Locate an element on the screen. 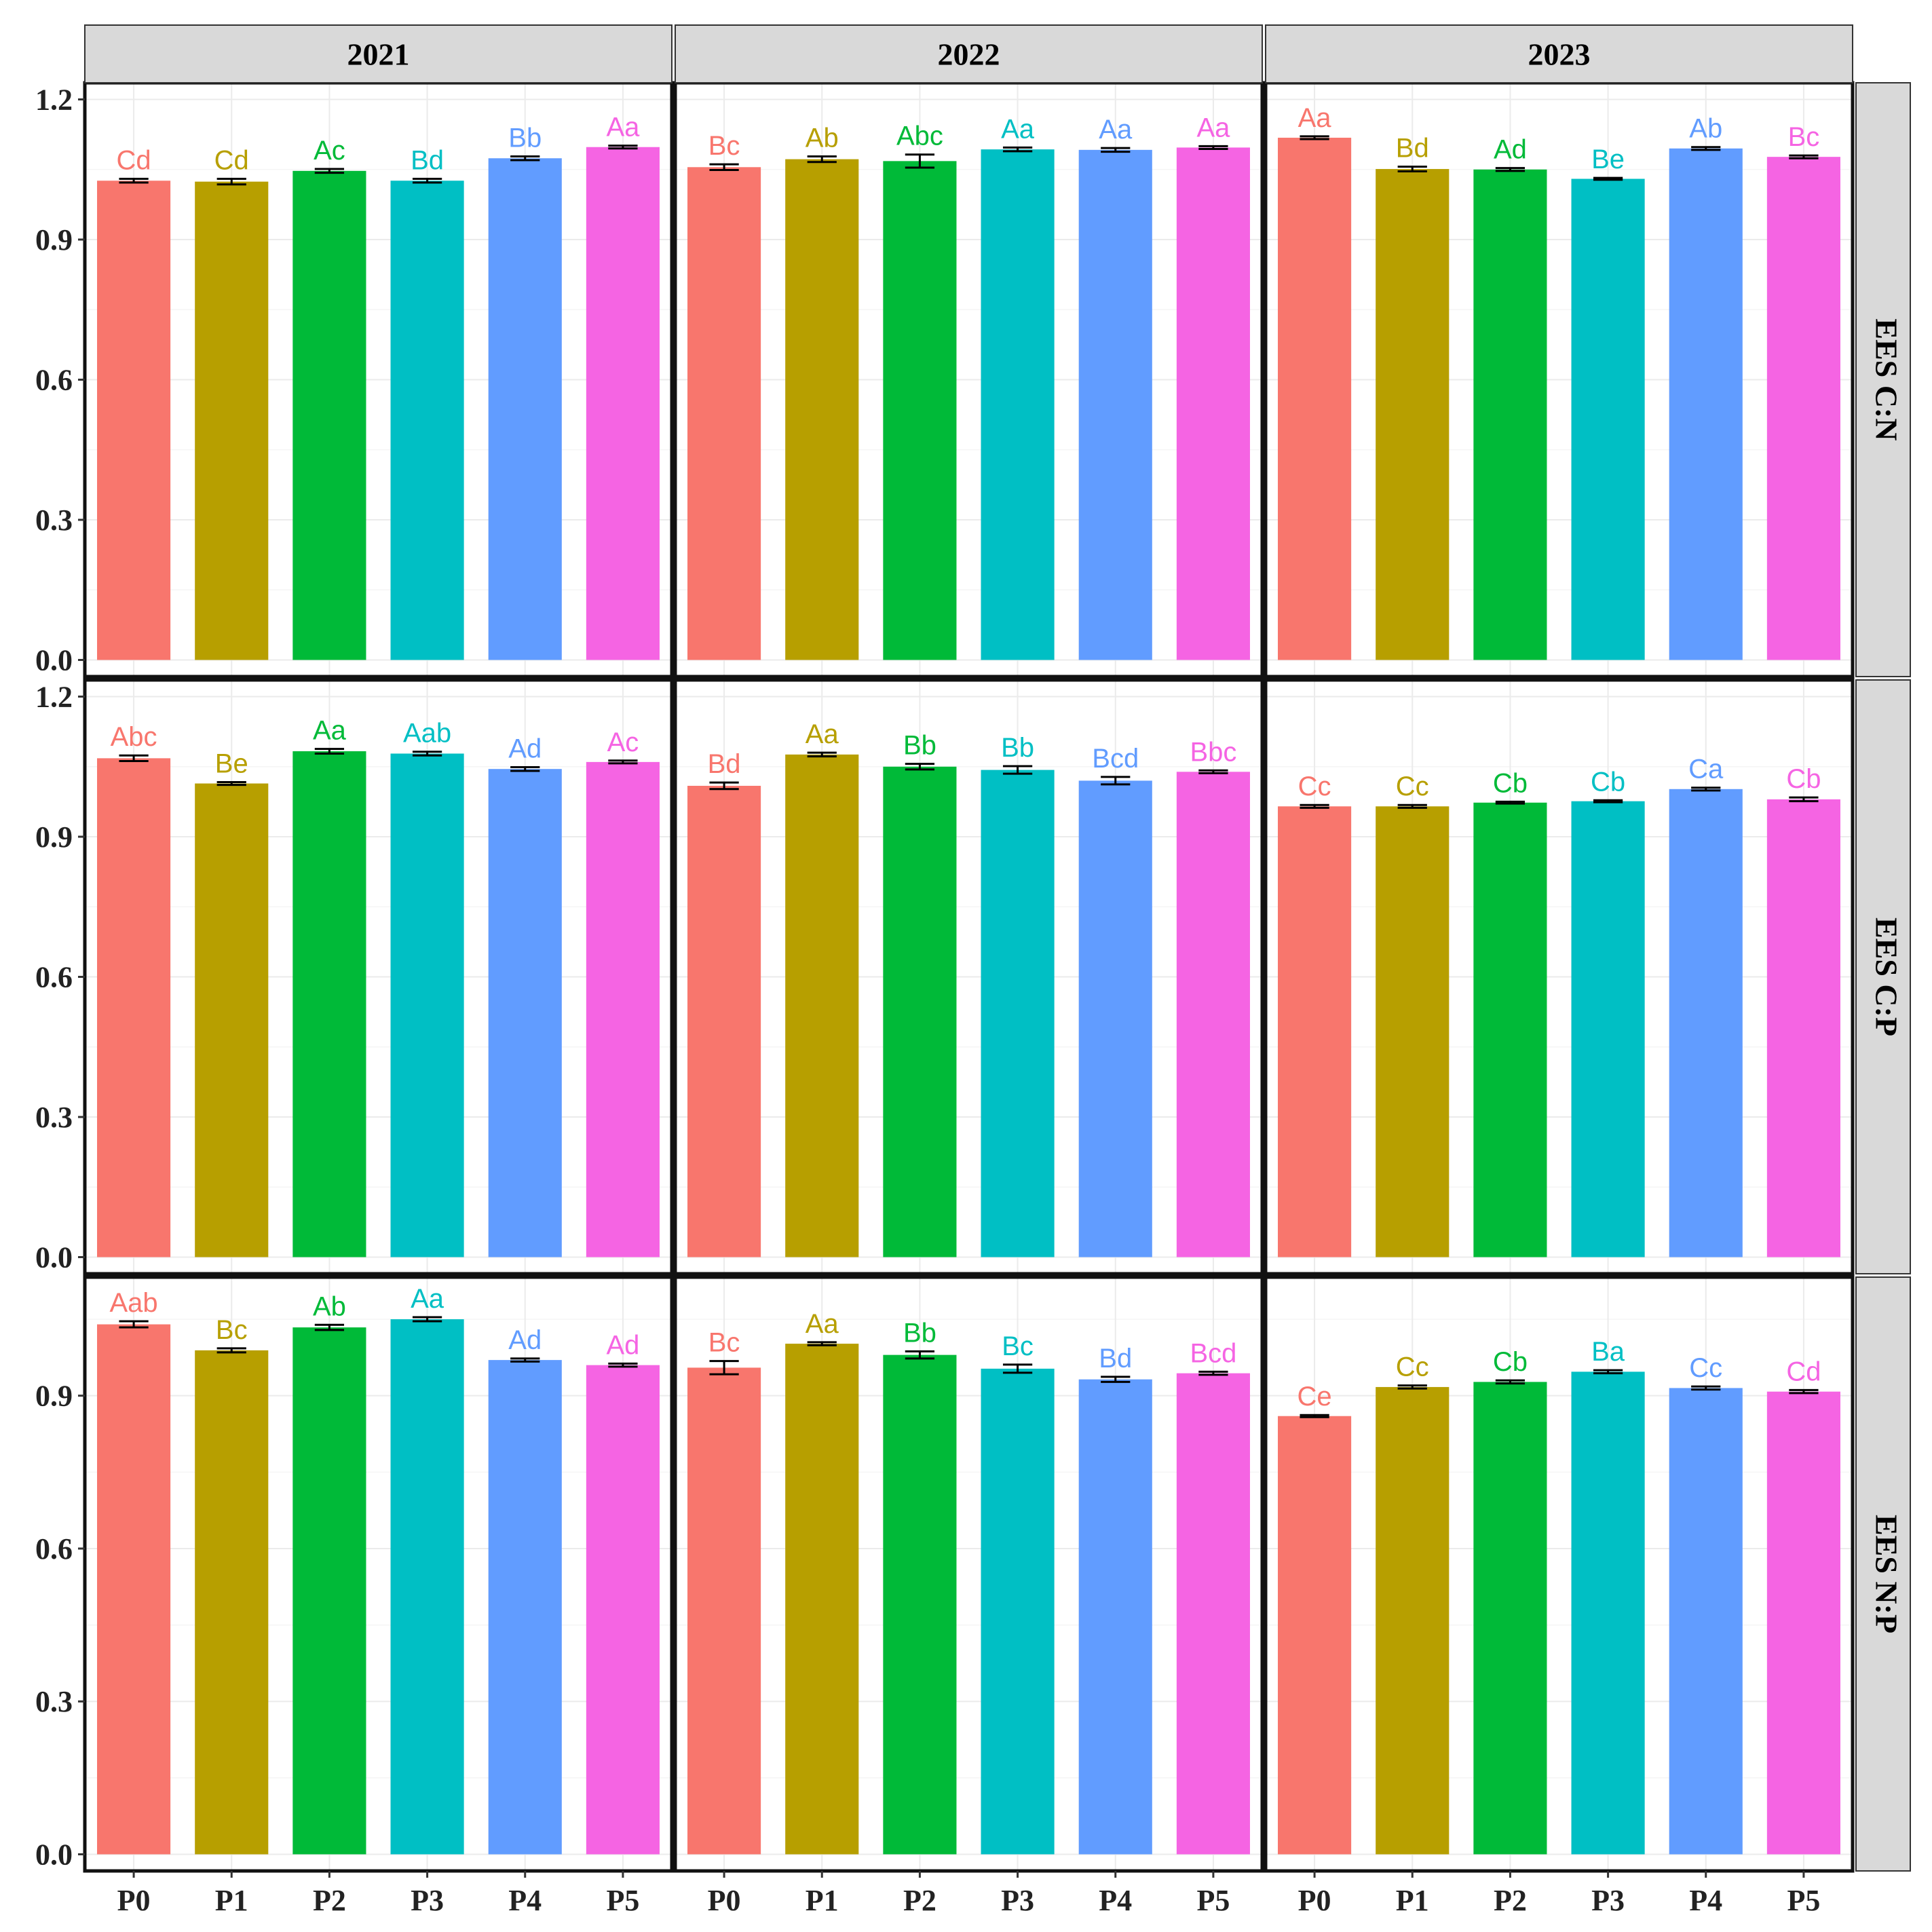  significance-label: Ba is located at coordinates (1608, 1352).